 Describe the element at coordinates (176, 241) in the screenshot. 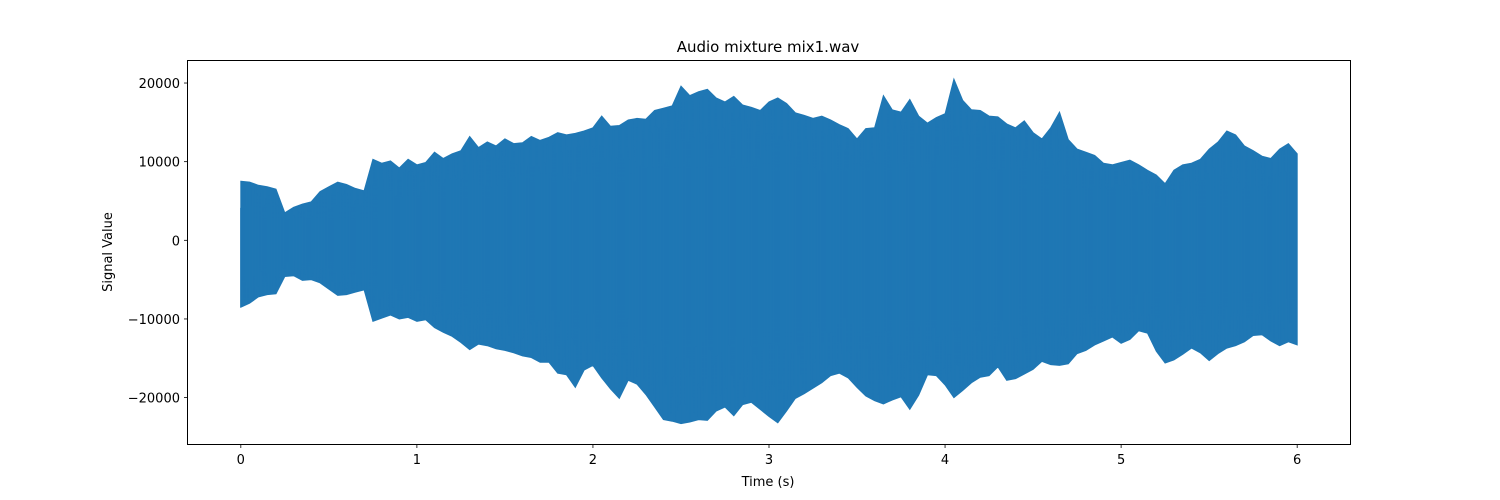

I see `y-tick-label: 0` at that location.